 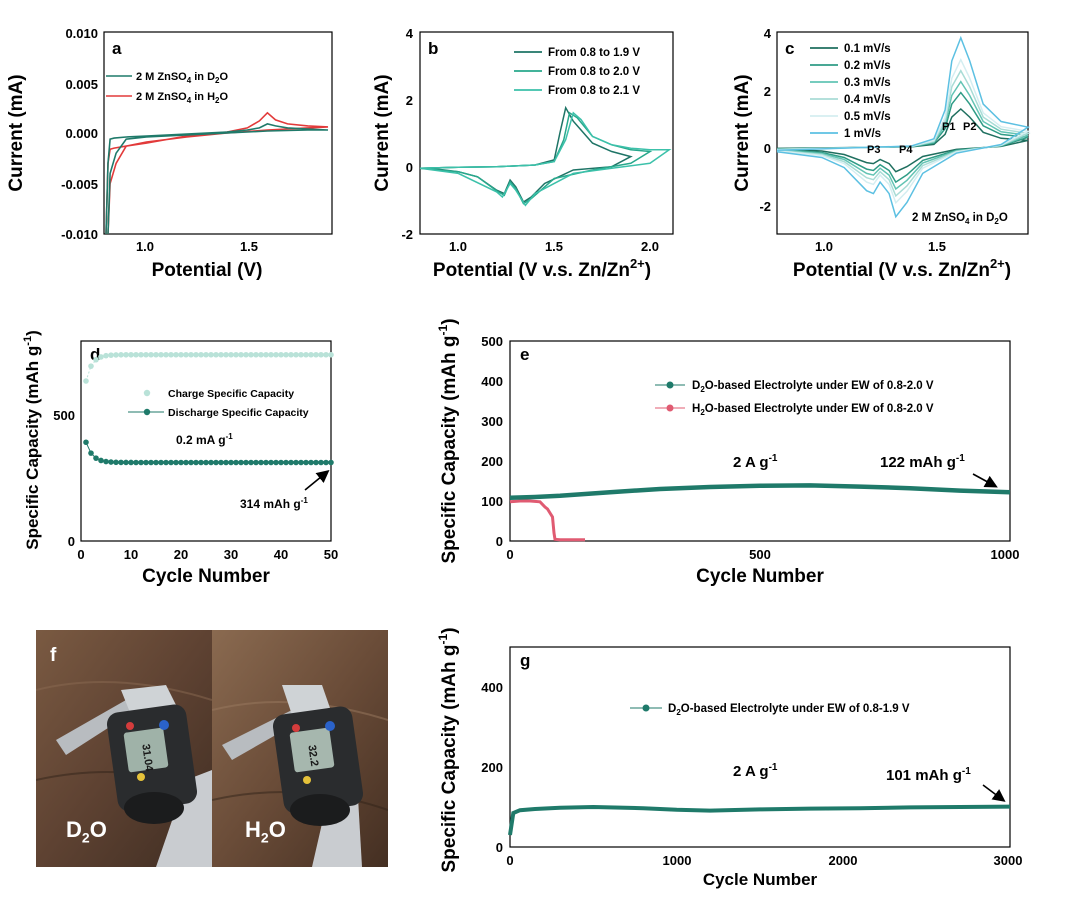 What do you see at coordinates (382, 132) in the screenshot?
I see `panel-b-ylabel: Current (mA)` at bounding box center [382, 132].